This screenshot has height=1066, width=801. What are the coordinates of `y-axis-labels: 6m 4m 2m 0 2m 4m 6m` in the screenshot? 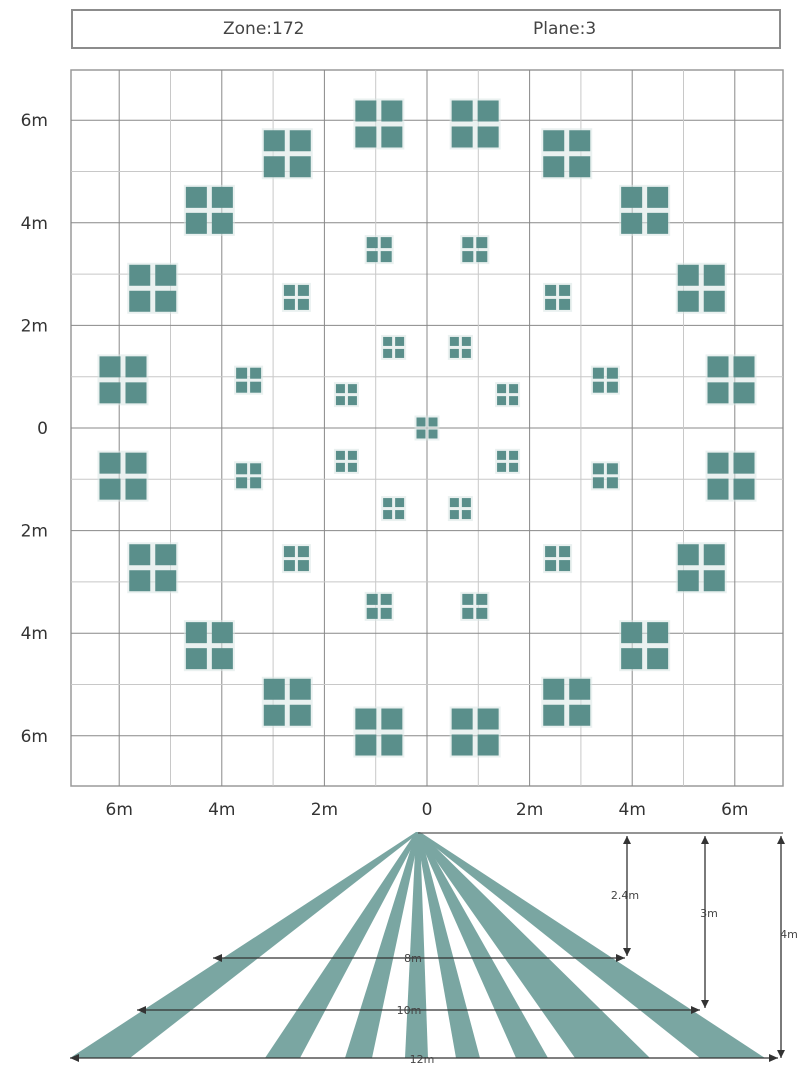 It's located at (34, 429).